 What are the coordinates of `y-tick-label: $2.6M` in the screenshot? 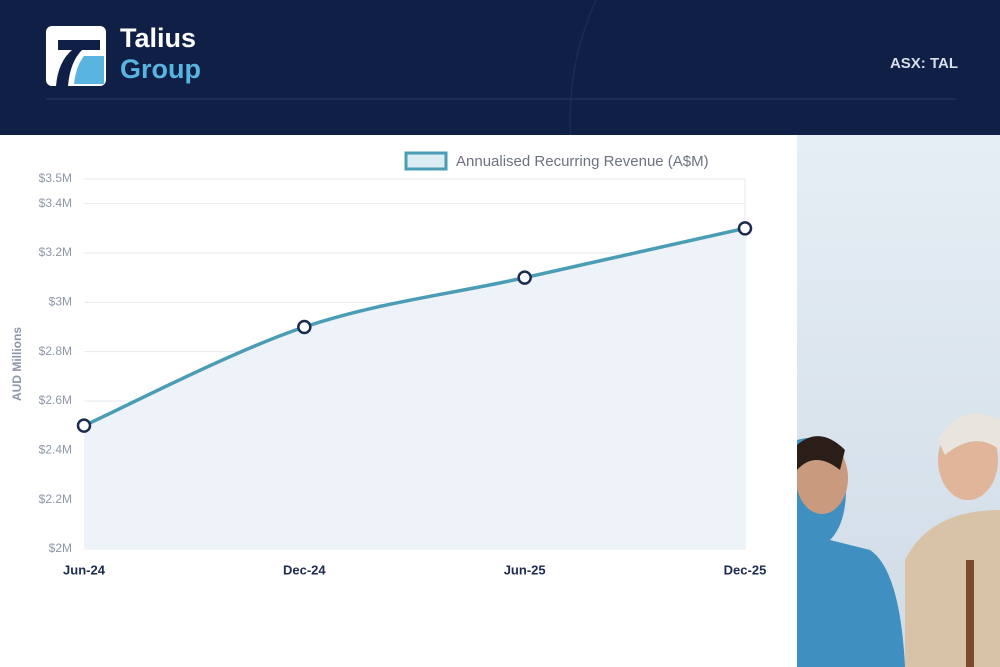 It's located at (55, 400).